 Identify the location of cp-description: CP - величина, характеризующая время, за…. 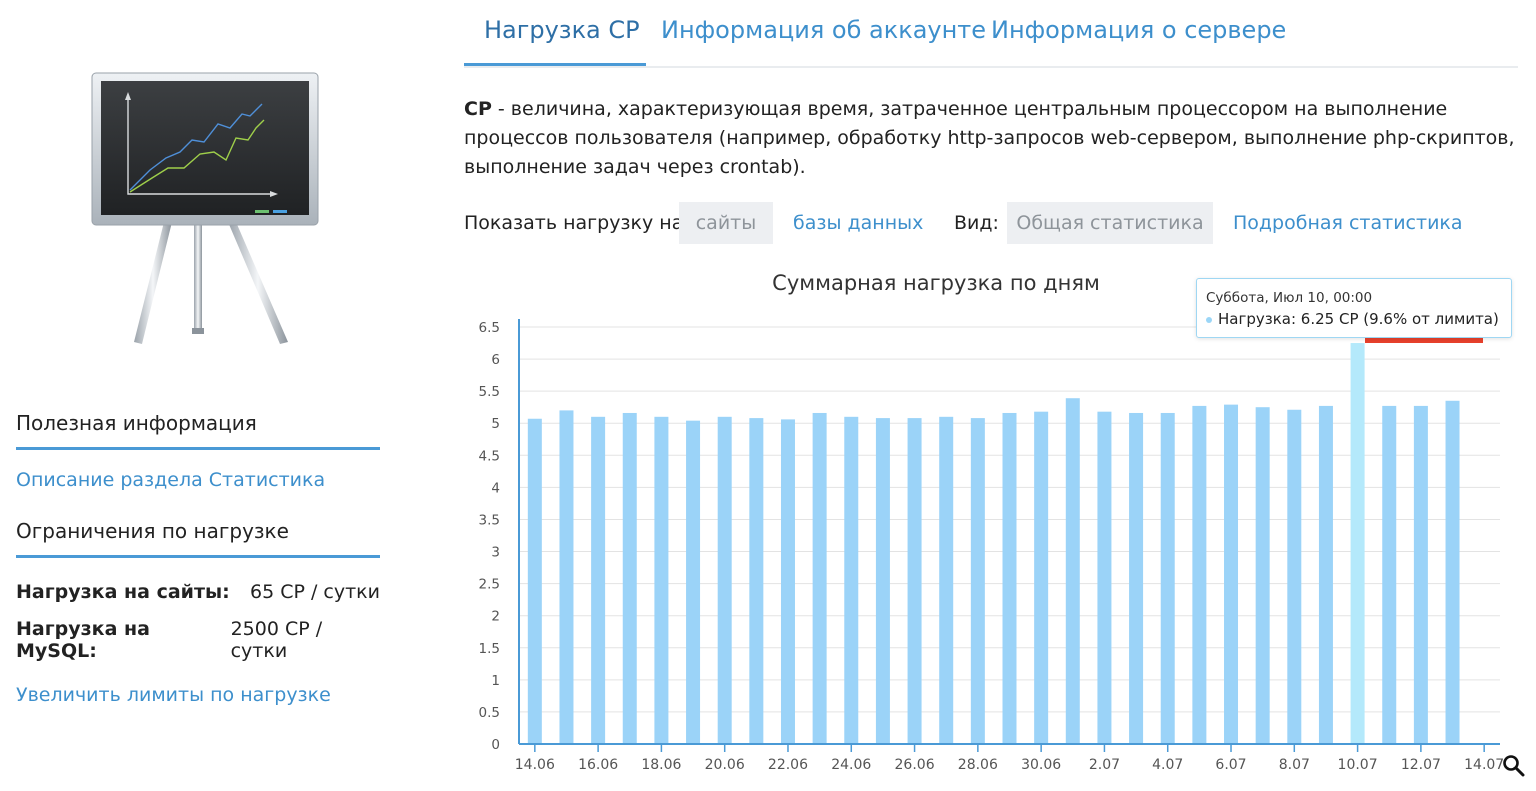
(992, 138).